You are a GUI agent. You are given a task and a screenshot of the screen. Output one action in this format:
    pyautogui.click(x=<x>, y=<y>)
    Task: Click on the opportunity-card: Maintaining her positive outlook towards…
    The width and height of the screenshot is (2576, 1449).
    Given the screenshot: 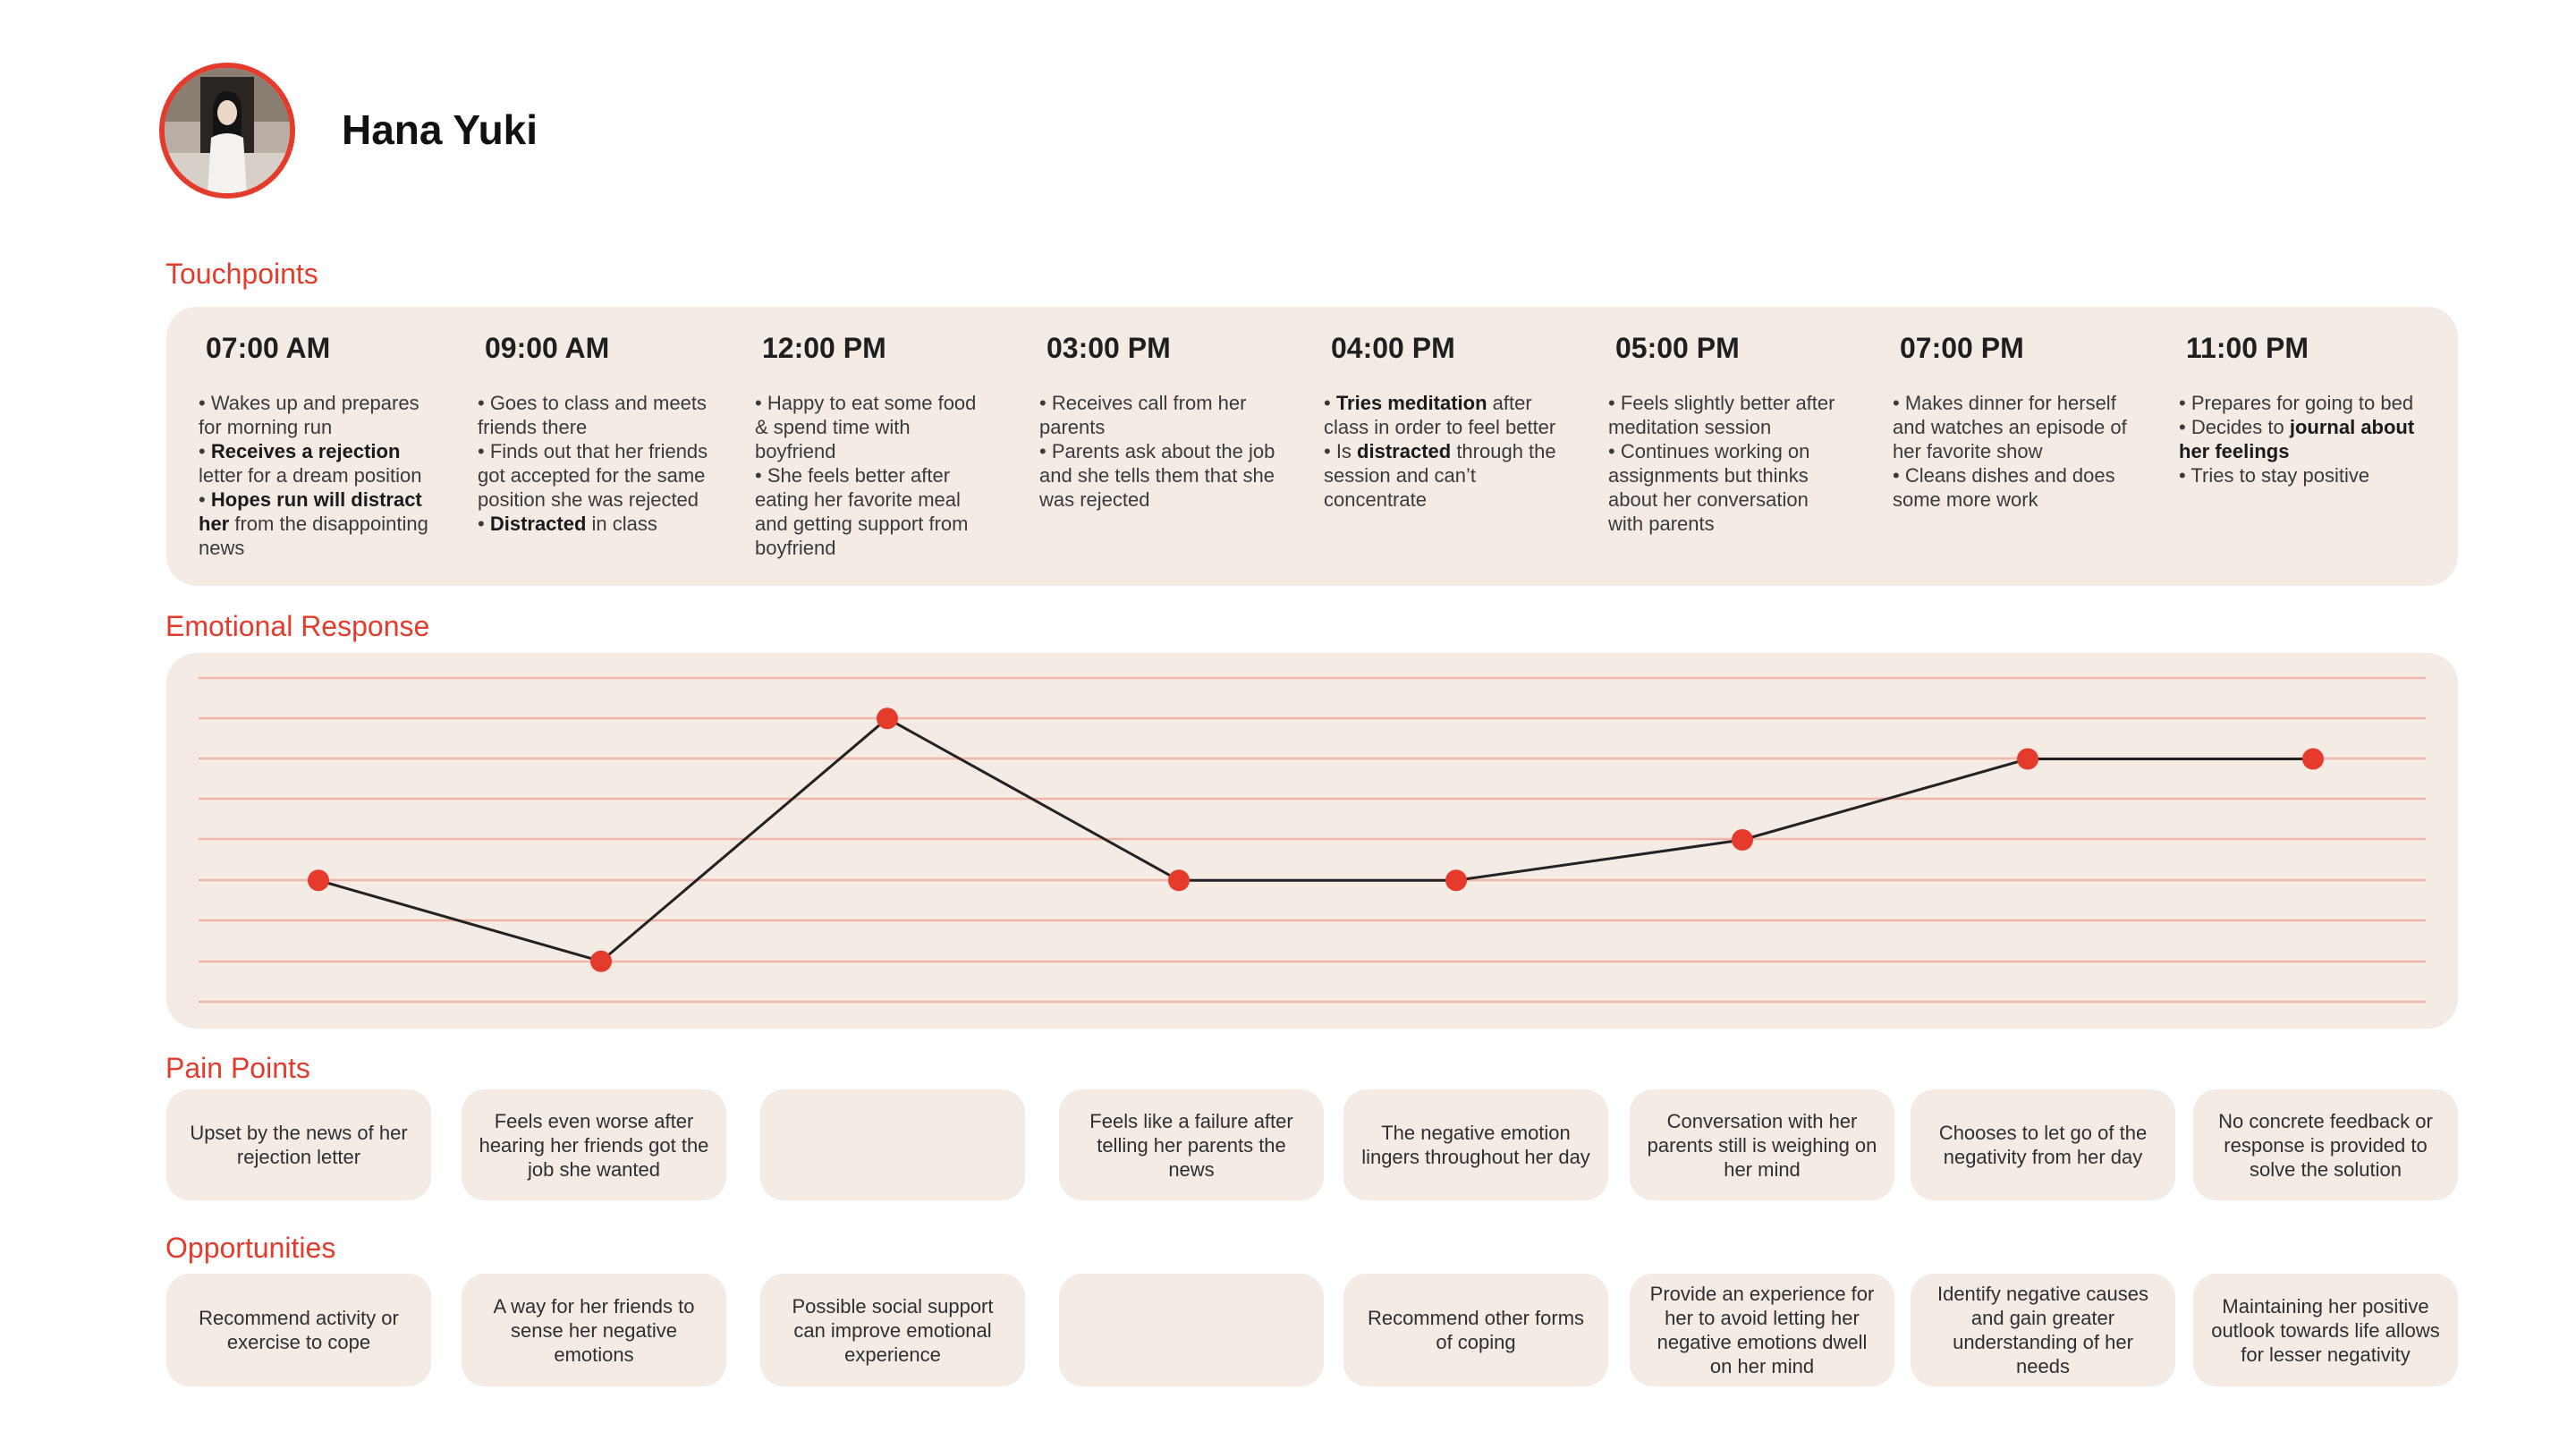 What is the action you would take?
    pyautogui.click(x=2325, y=1330)
    